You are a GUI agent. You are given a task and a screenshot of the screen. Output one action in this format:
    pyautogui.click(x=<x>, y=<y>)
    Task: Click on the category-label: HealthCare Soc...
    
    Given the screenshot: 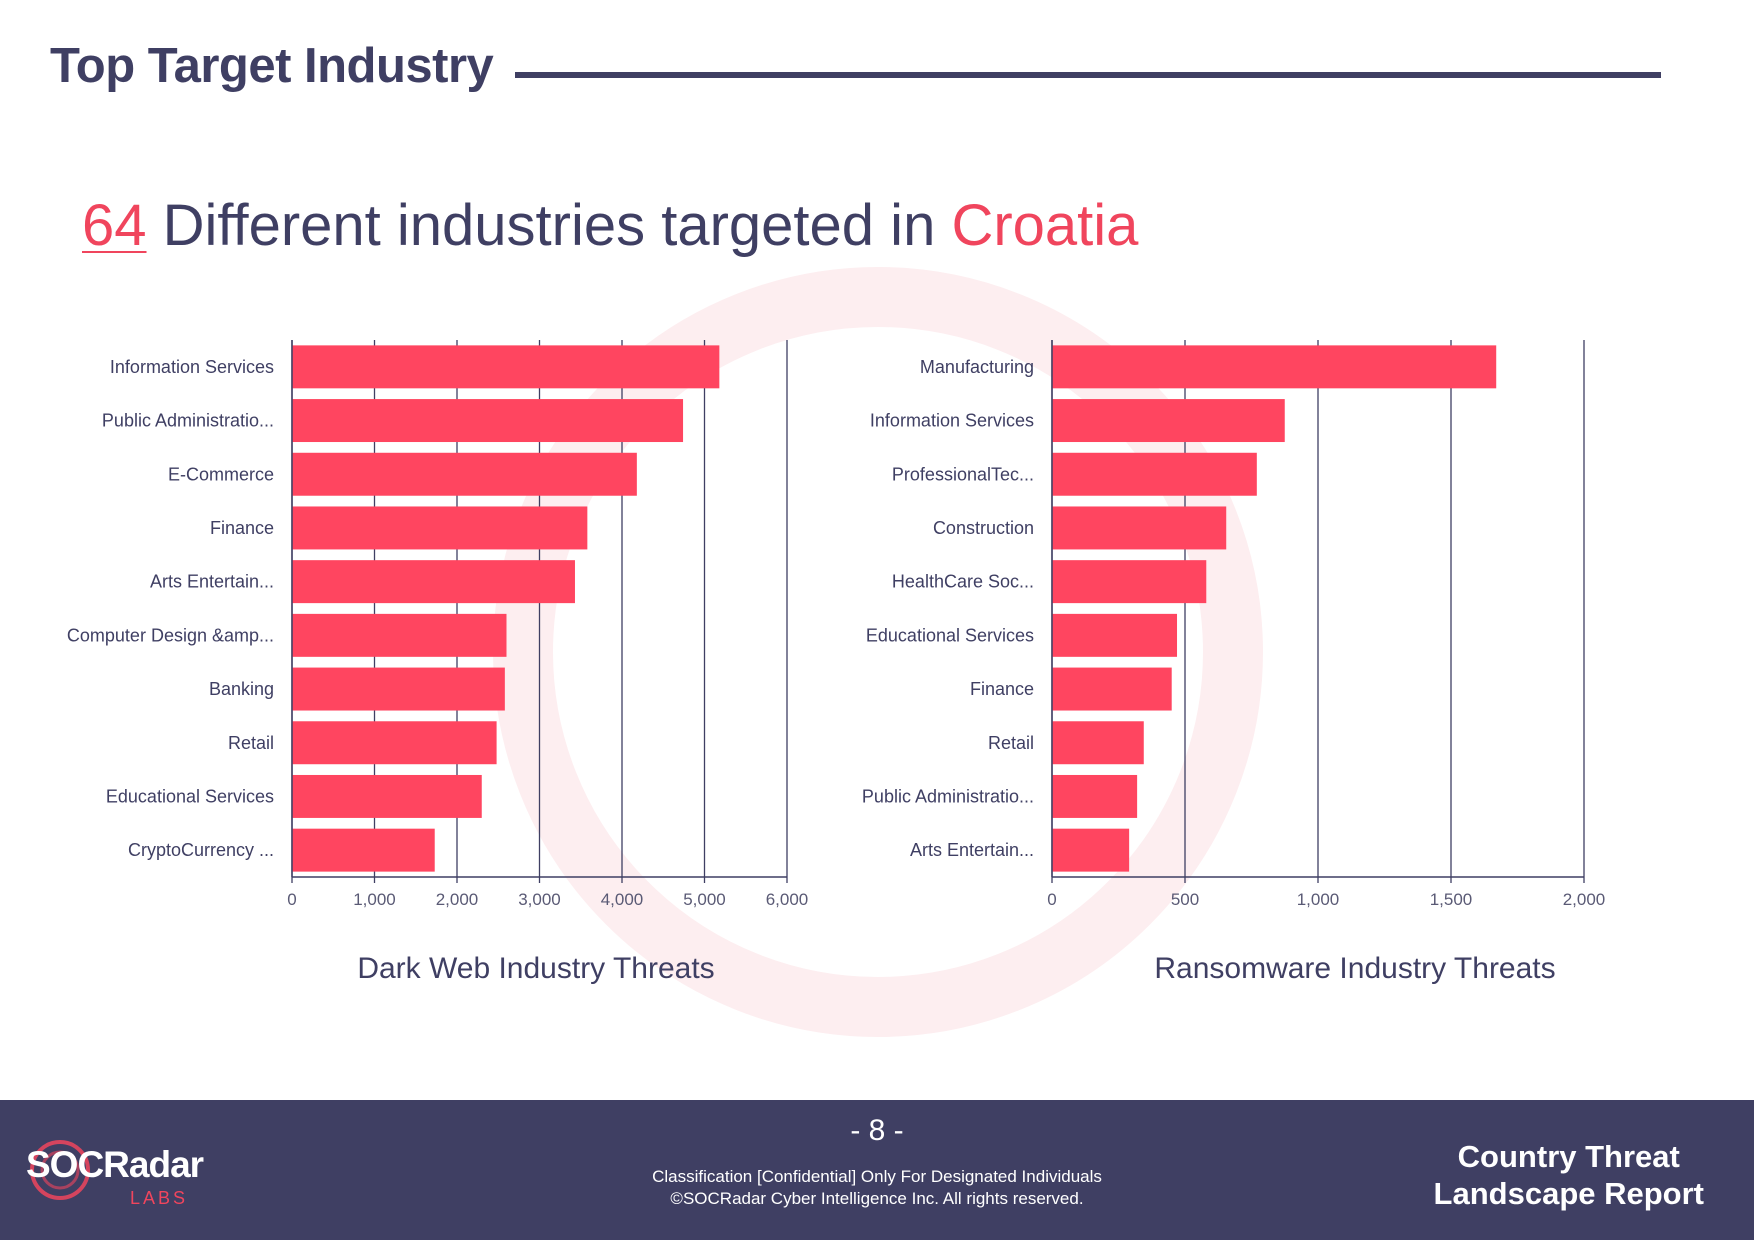 What is the action you would take?
    pyautogui.click(x=963, y=582)
    